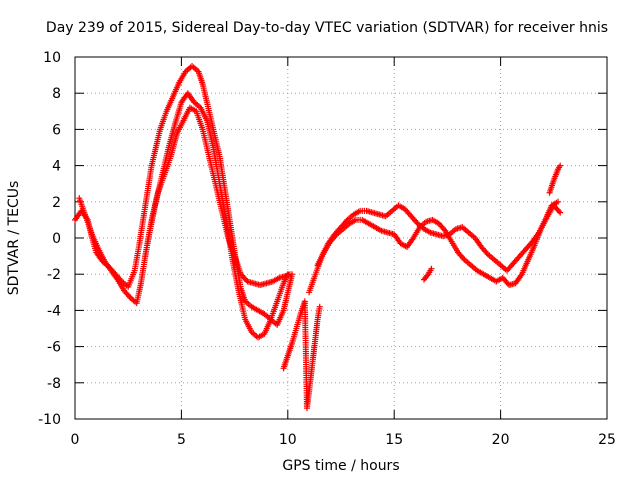  I want to click on x-axis-label: GPS time / hours, so click(340, 466).